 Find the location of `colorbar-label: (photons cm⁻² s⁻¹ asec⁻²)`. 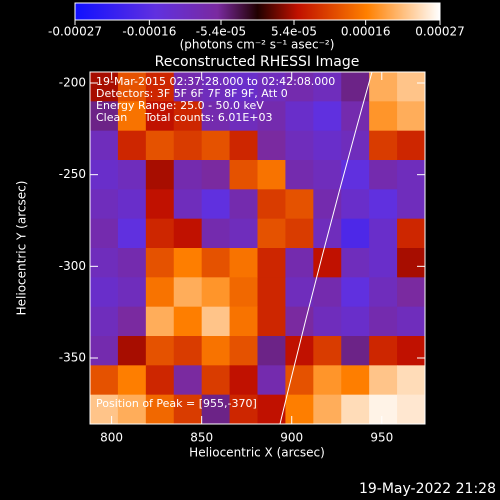

colorbar-label: (photons cm⁻² s⁻¹ asec⁻²) is located at coordinates (257, 45).